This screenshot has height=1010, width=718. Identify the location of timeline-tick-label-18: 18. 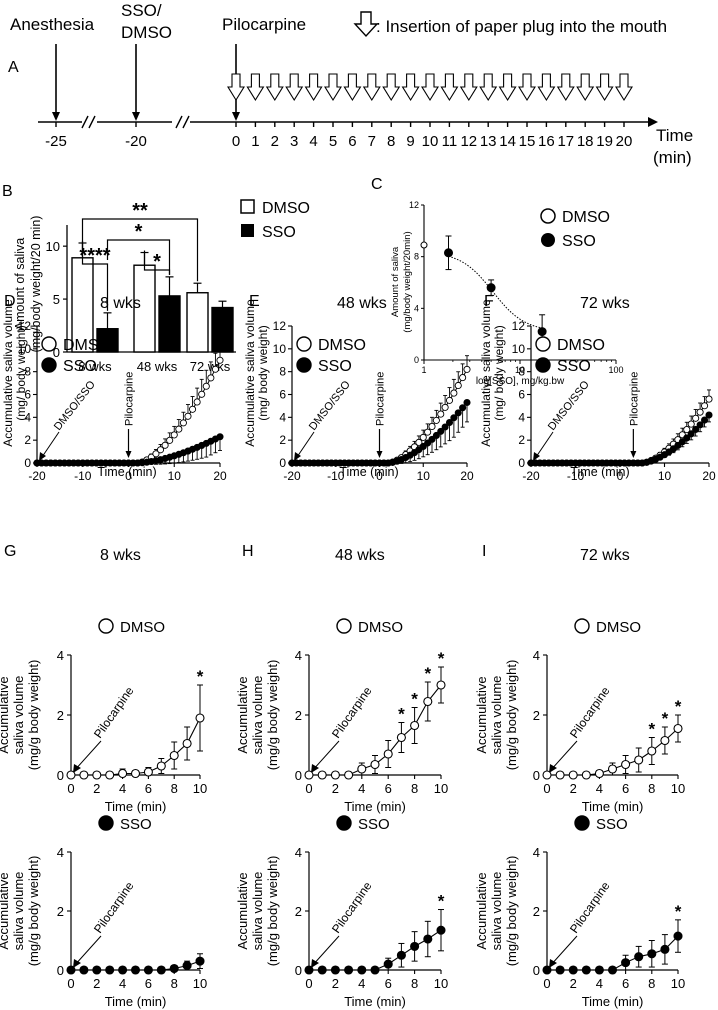
(585, 141).